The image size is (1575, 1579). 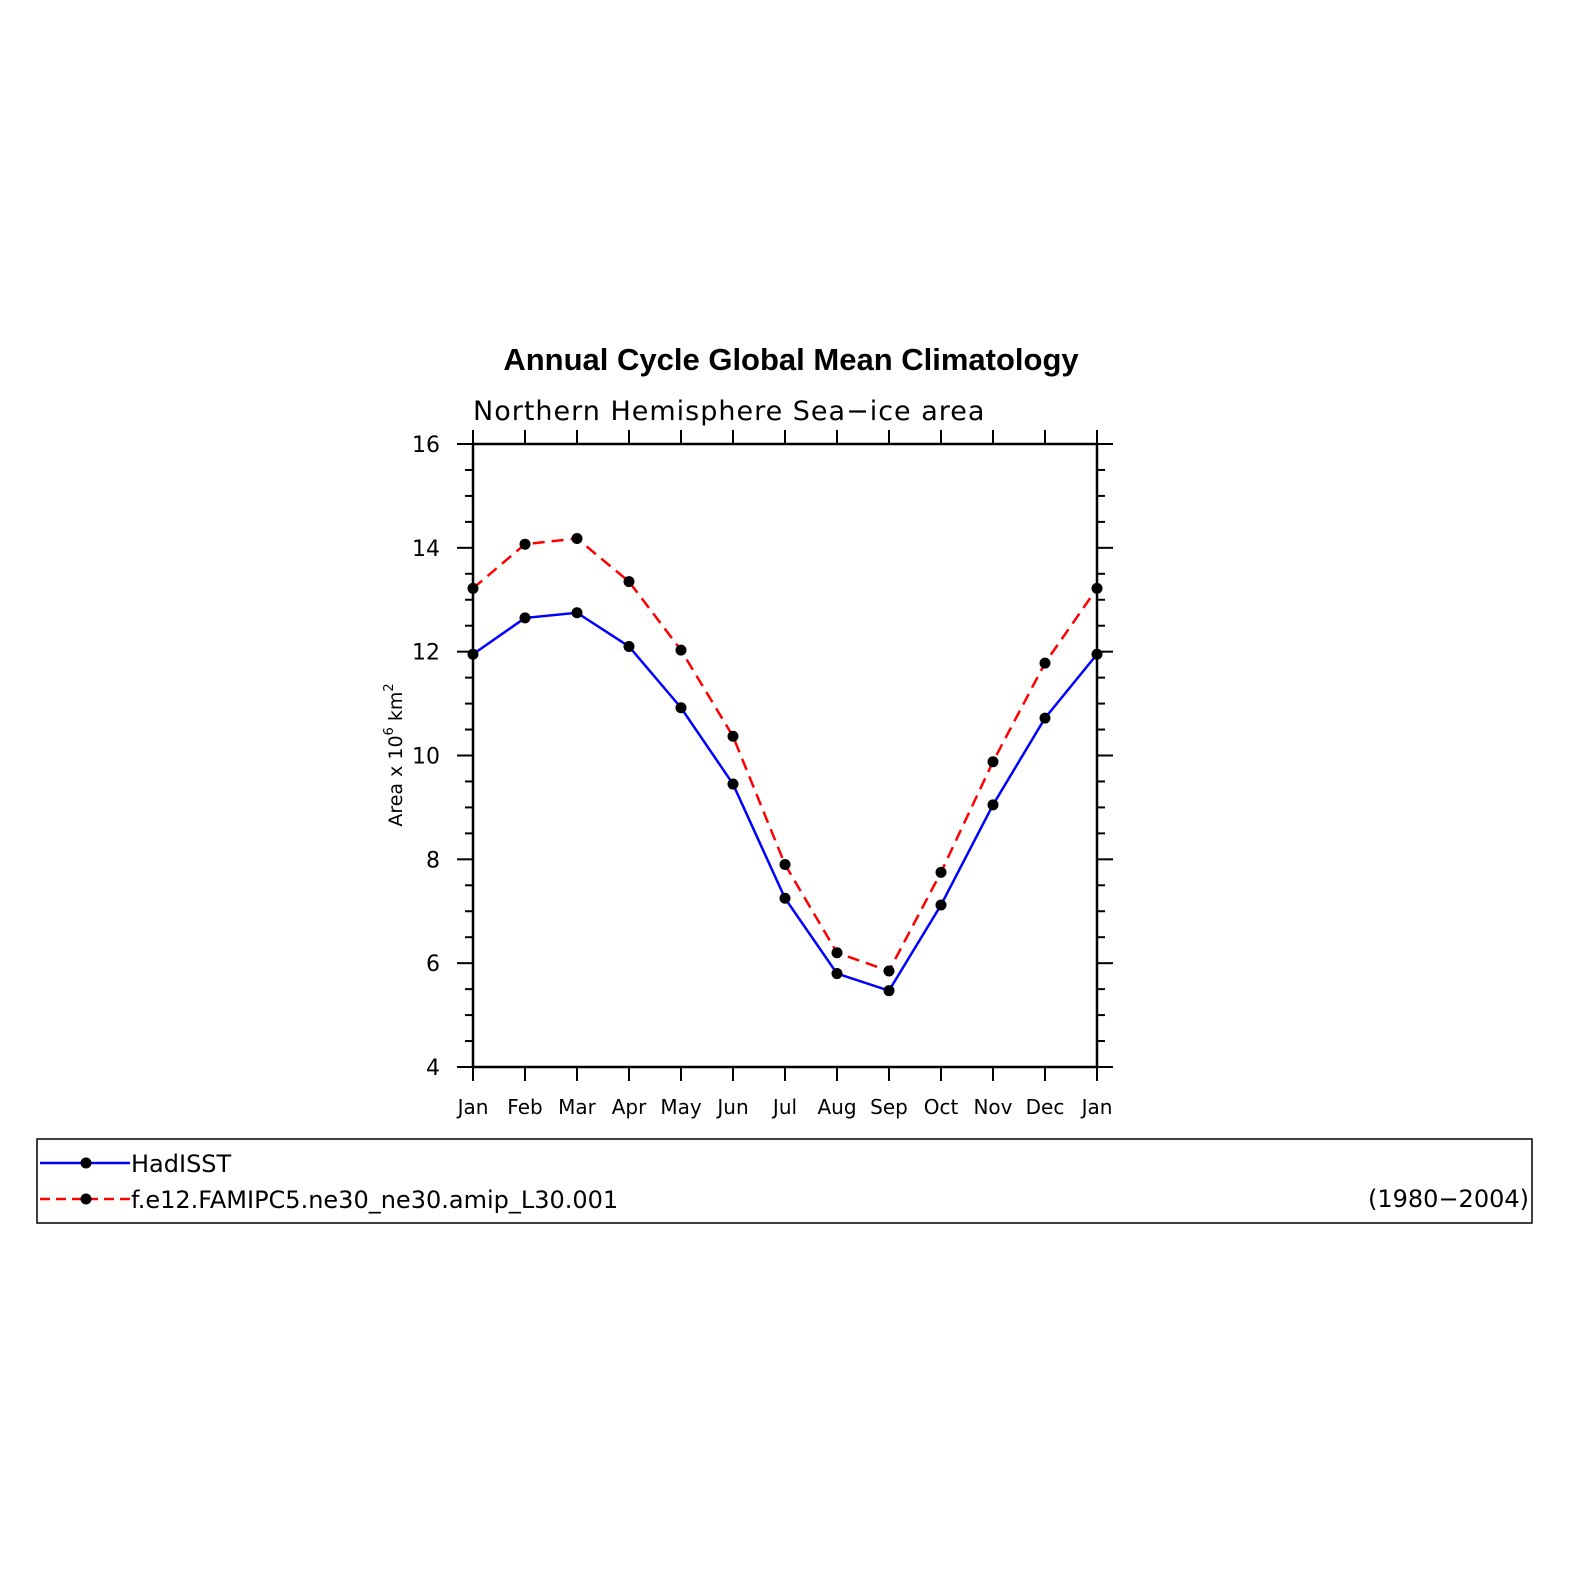 What do you see at coordinates (836, 1107) in the screenshot?
I see `x-tick-label: Aug` at bounding box center [836, 1107].